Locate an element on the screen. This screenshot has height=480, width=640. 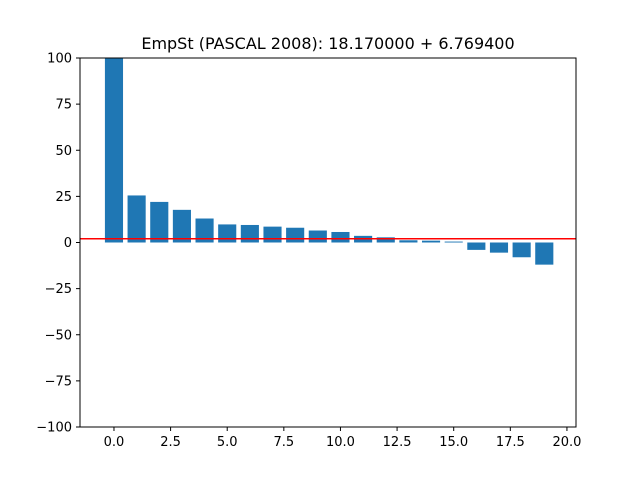
y-tick-label: −50 is located at coordinates (58, 335).